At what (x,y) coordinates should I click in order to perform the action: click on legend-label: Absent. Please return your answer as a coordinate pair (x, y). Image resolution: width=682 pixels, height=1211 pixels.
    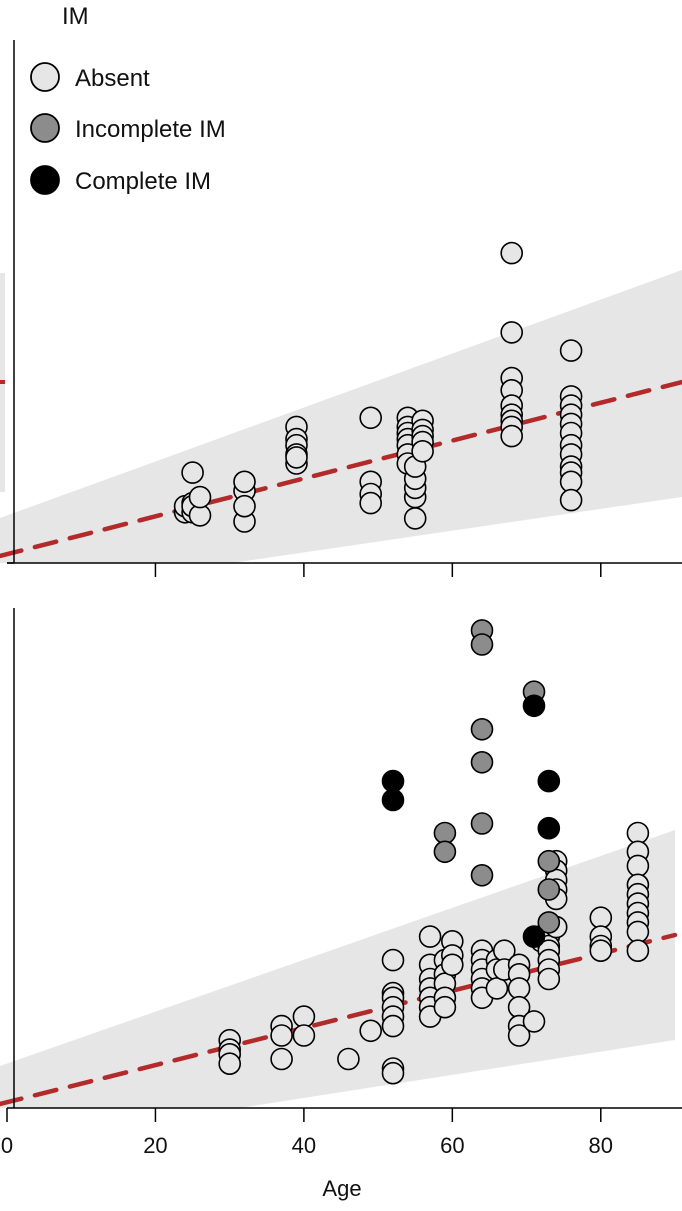
    Looking at the image, I should click on (112, 78).